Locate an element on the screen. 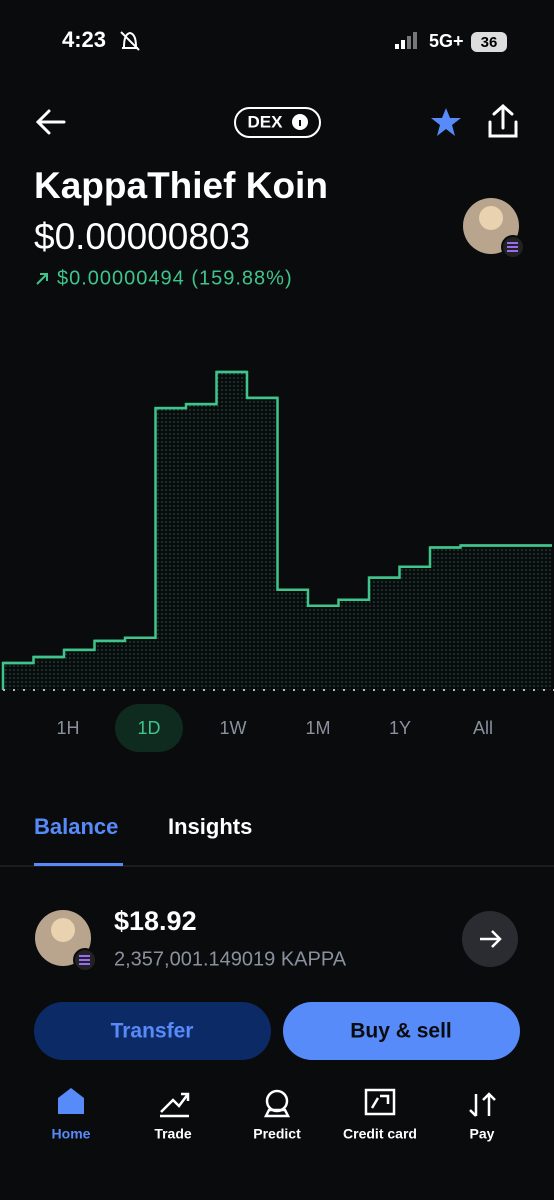 This screenshot has height=1200, width=554. home-icon is located at coordinates (71, 1101).